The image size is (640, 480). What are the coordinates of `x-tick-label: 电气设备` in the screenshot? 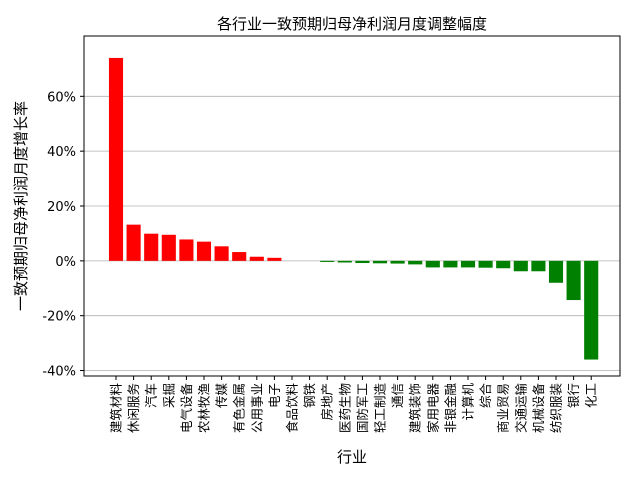 It's located at (186, 408).